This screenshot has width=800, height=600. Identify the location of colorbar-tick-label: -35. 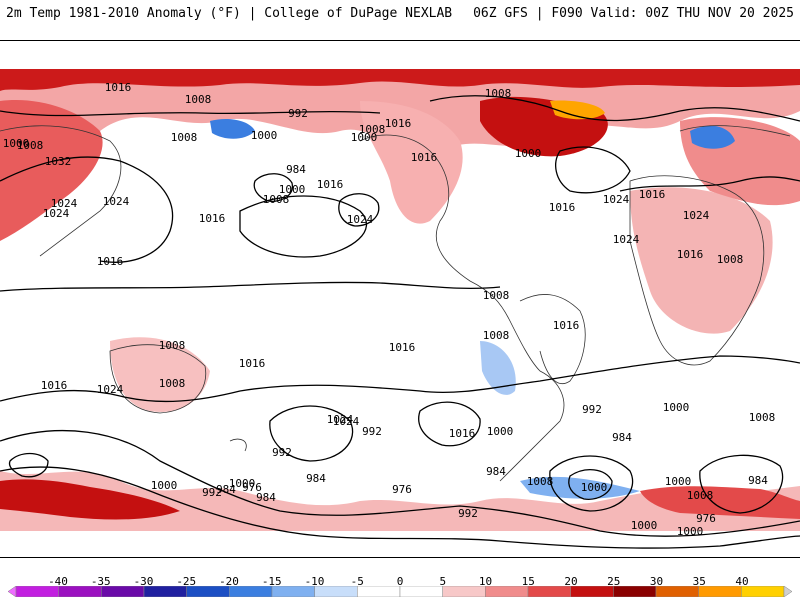
(100, 581).